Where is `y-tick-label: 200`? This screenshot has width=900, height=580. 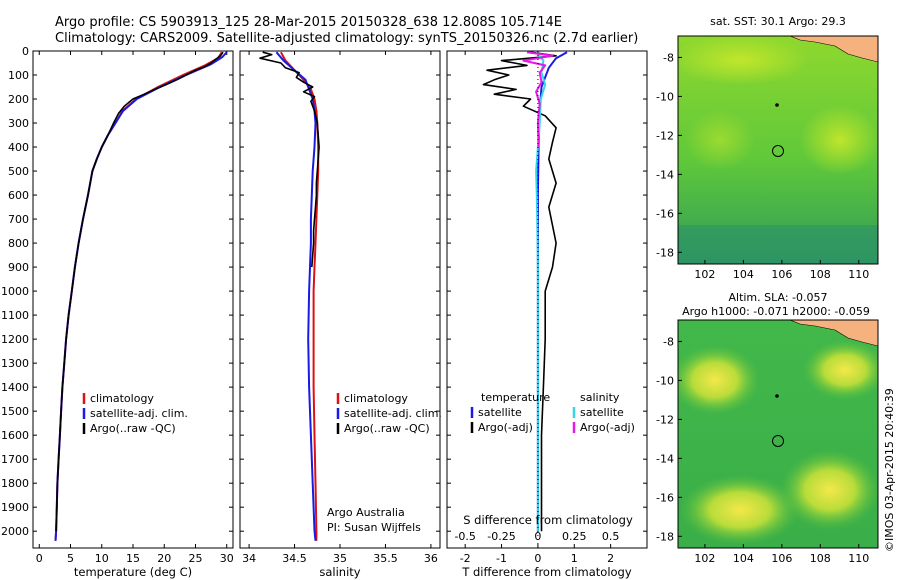
y-tick-label: 200 is located at coordinates (18, 99).